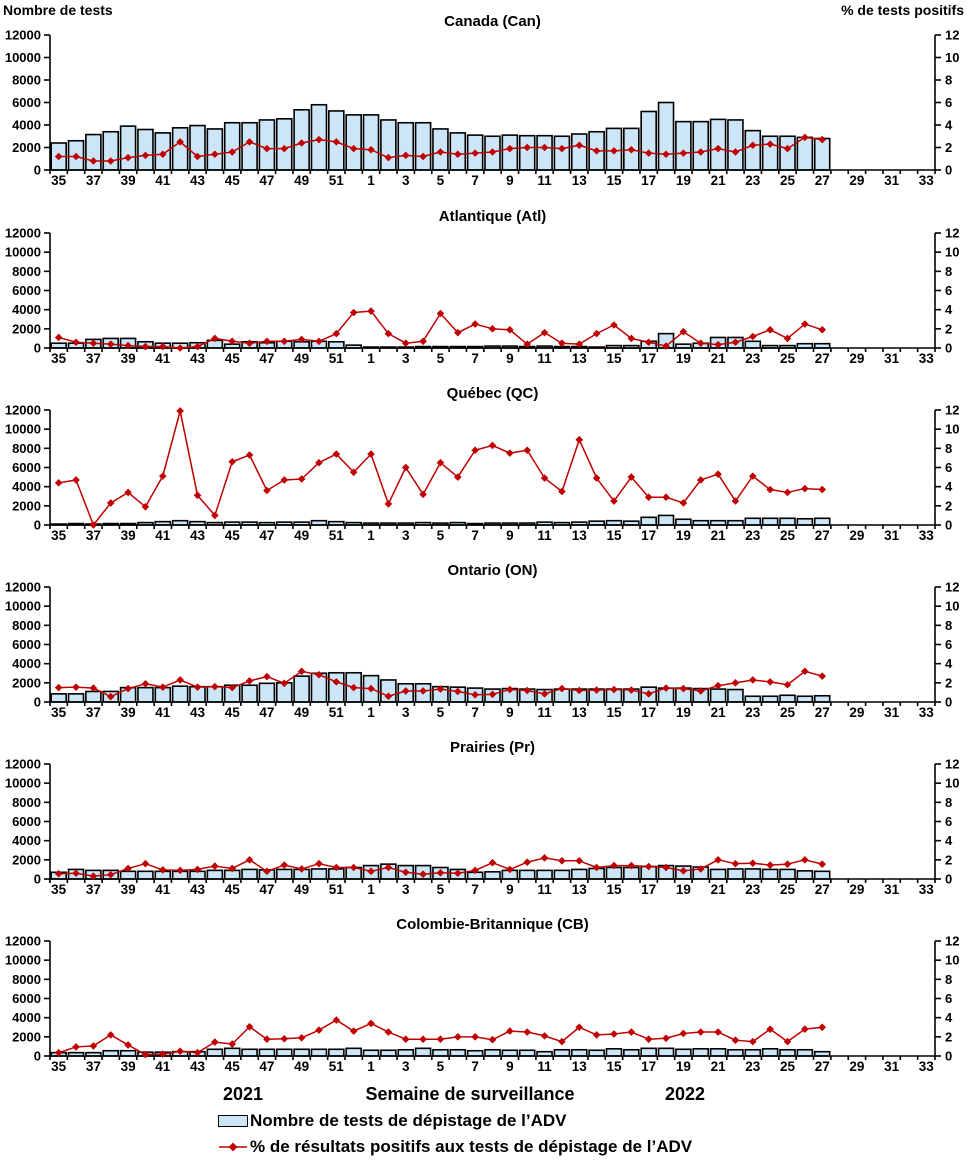 The height and width of the screenshot is (1172, 967). Describe the element at coordinates (949, 486) in the screenshot. I see `right-tick-label: 4` at that location.